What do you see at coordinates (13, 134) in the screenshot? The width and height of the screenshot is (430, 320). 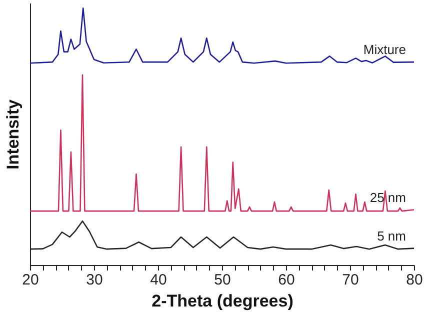 I see `y-axis-title: Intensity` at bounding box center [13, 134].